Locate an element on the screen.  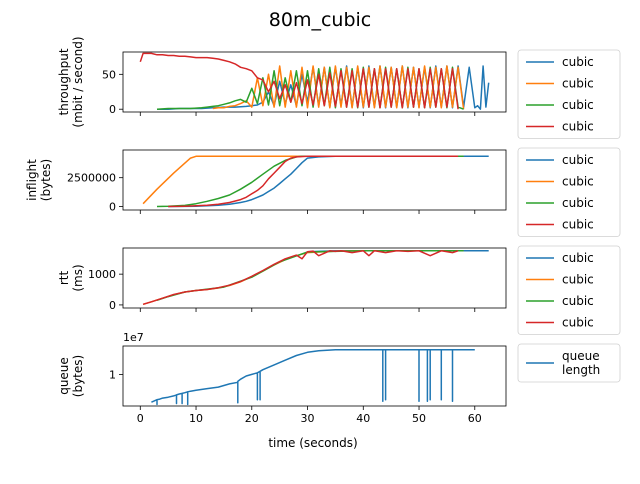
x-tick-label-6: 60 is located at coordinates (475, 418).